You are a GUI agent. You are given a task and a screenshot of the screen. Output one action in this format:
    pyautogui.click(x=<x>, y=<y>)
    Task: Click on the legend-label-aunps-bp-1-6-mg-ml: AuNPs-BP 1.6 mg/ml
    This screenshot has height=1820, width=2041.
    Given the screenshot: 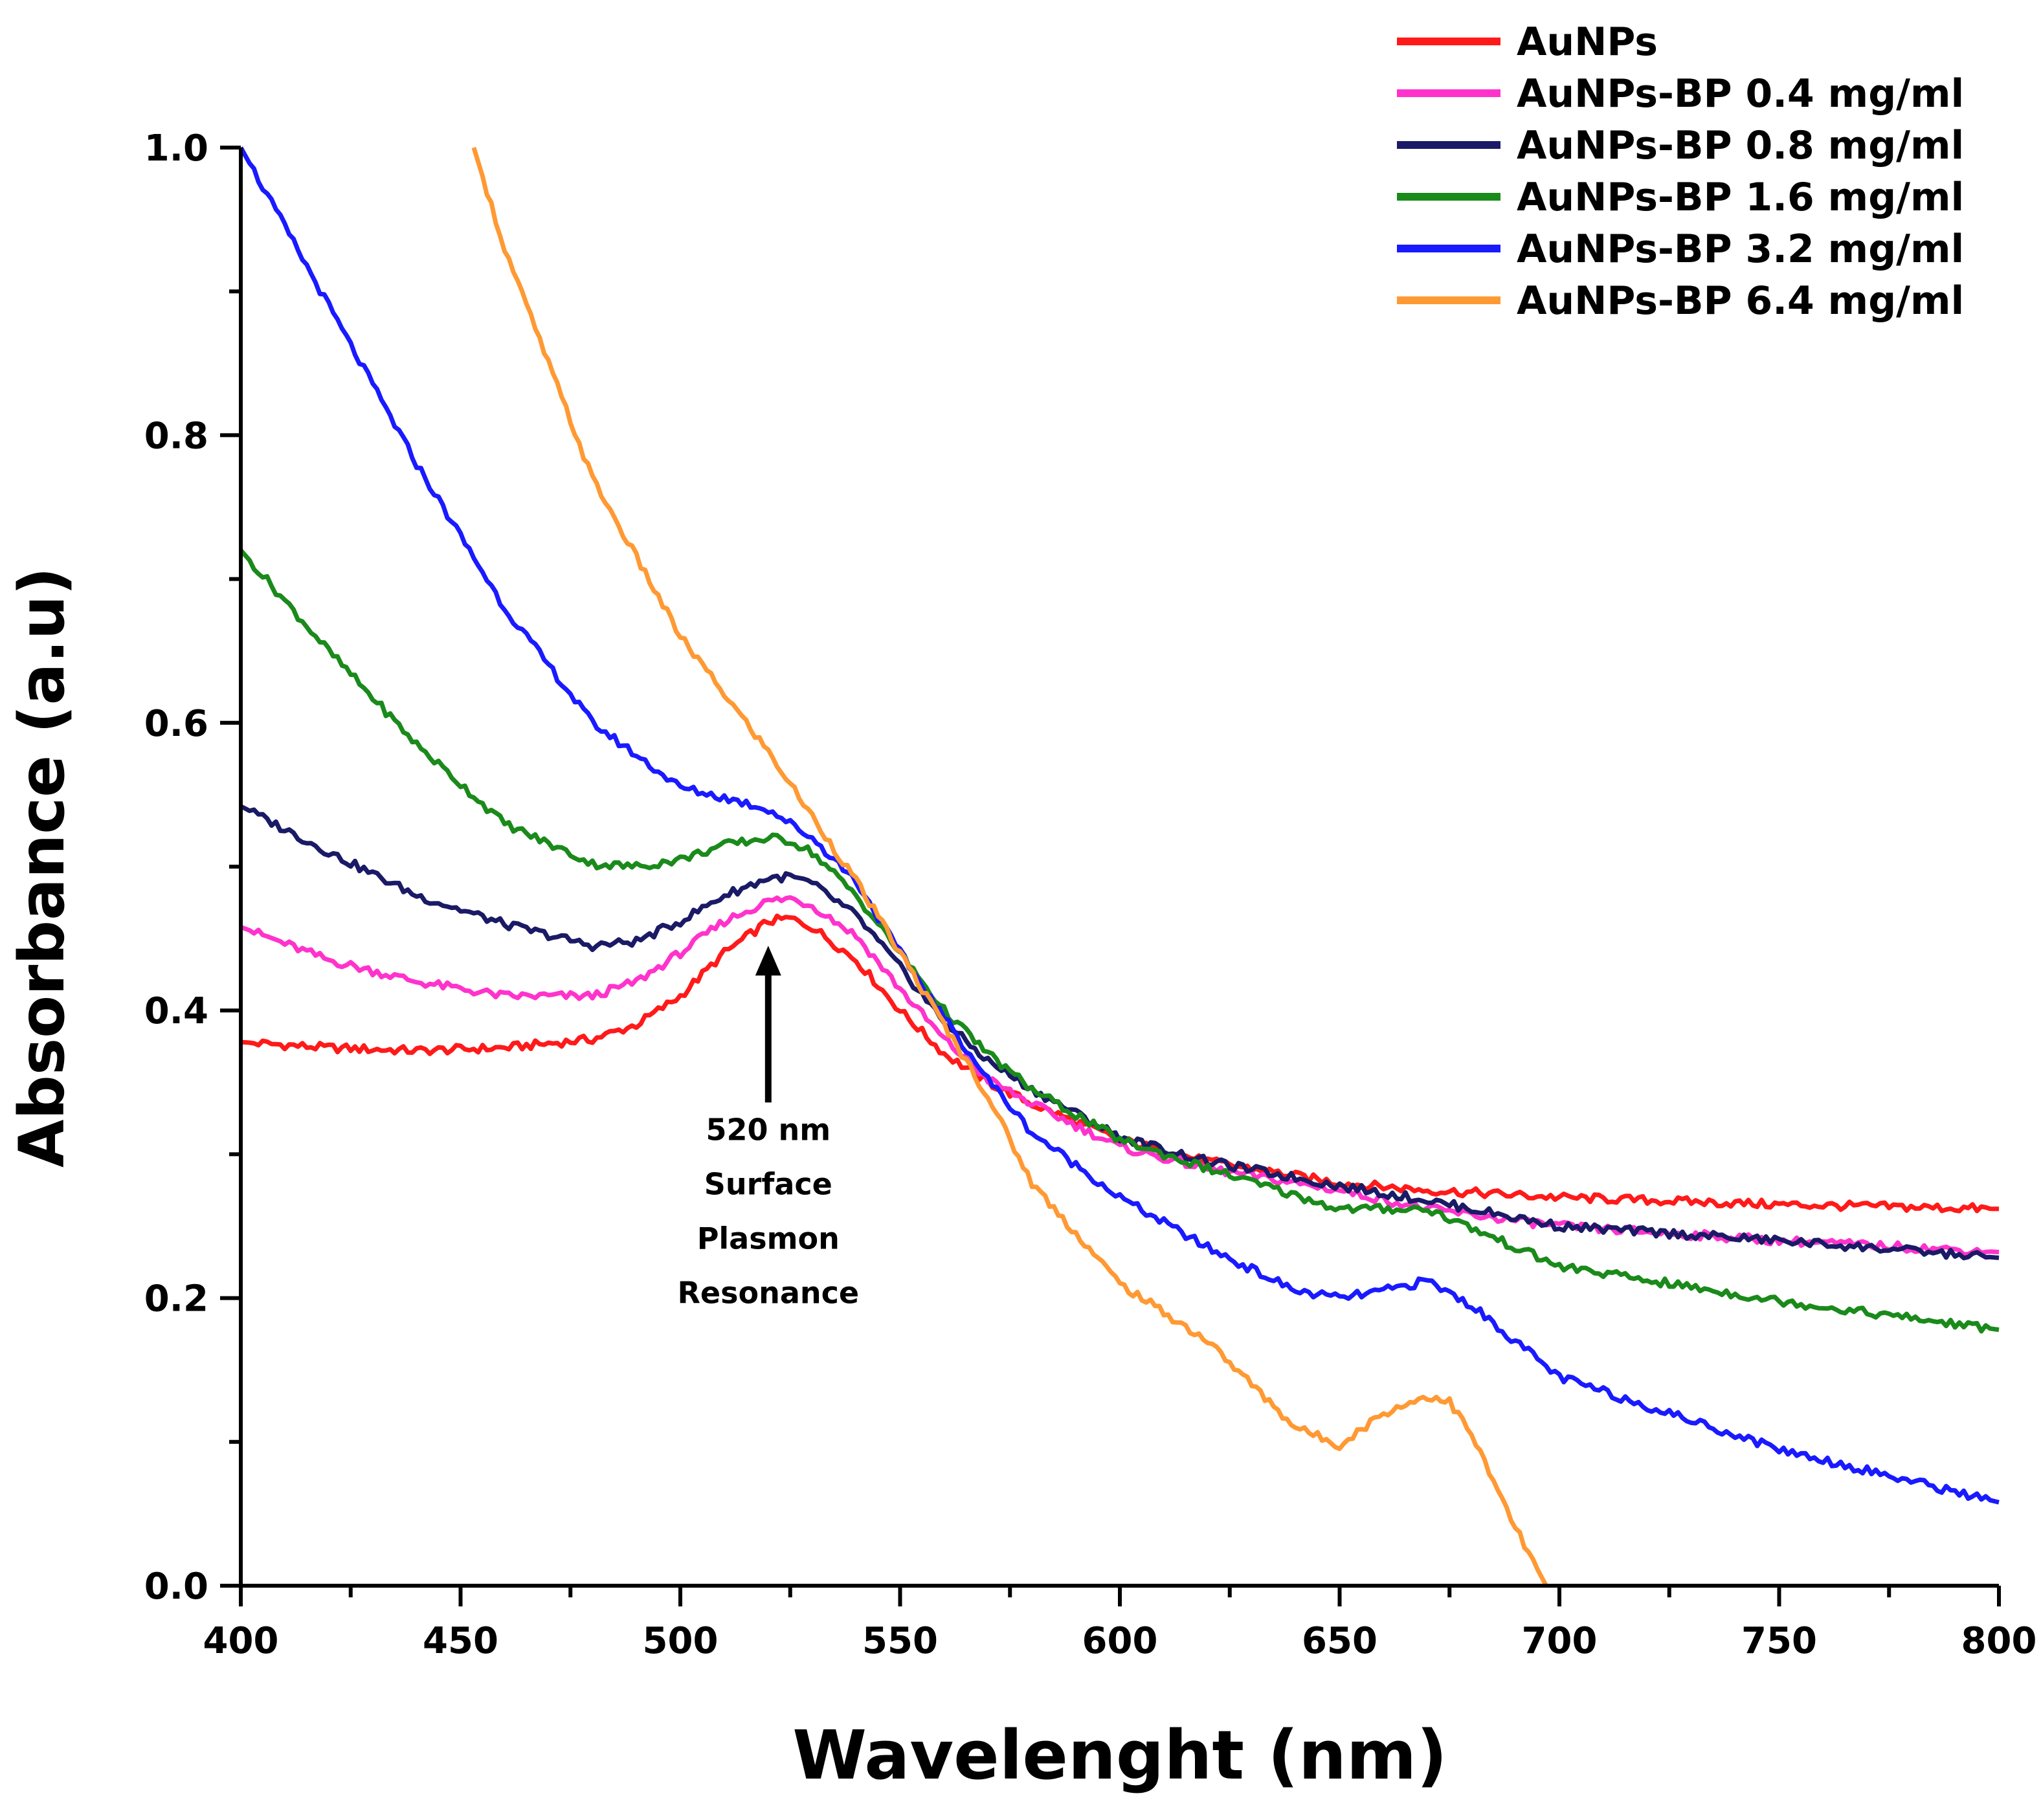 What is the action you would take?
    pyautogui.click(x=1740, y=197)
    